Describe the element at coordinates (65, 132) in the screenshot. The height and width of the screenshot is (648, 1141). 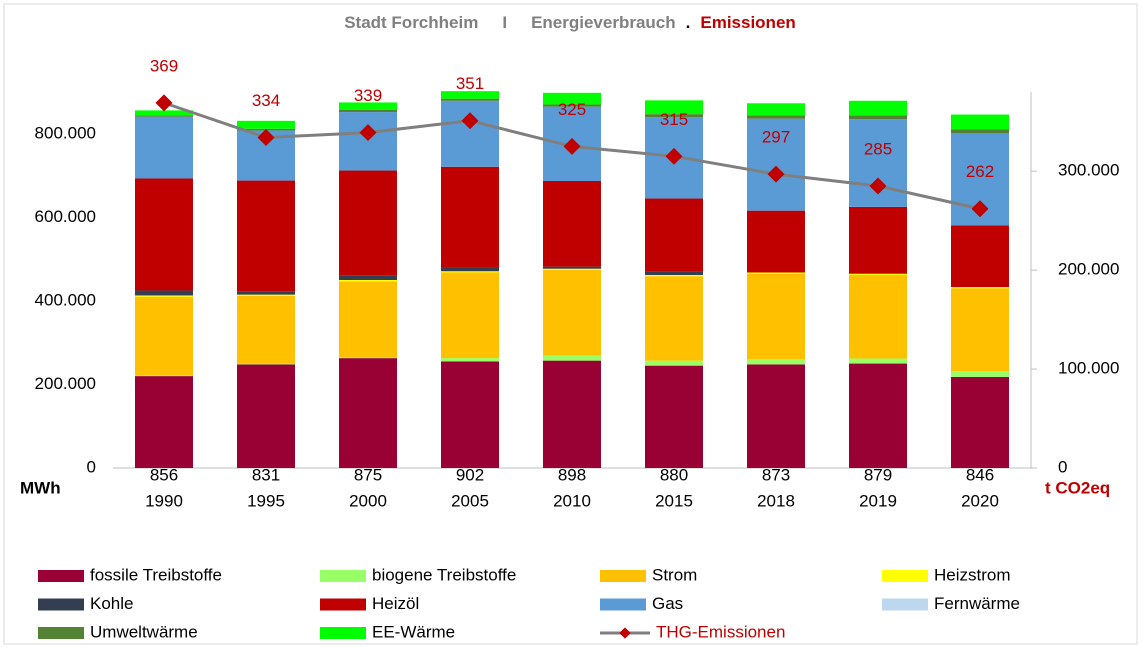
I see `y-tick-label: 800.000` at that location.